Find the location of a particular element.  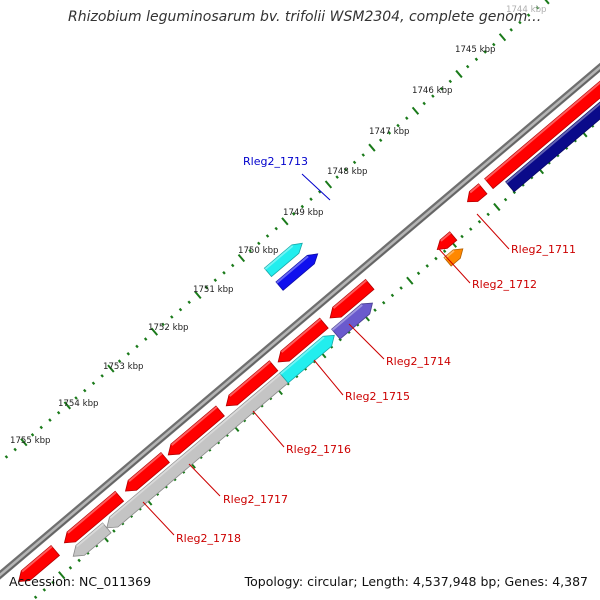

ruler-tick-label: 1745 kbp is located at coordinates (475, 50).